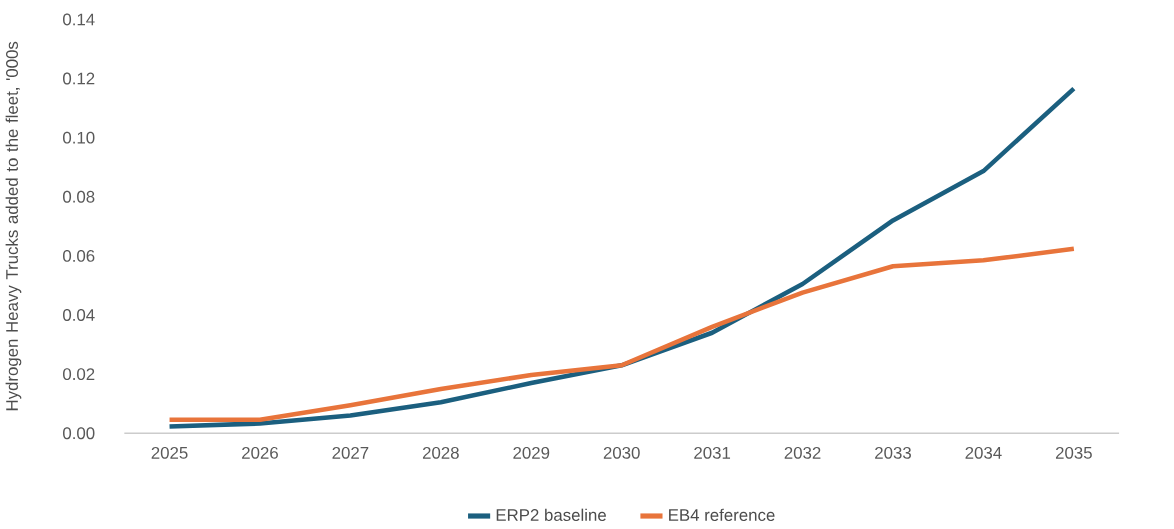  What do you see at coordinates (440, 453) in the screenshot?
I see `x-tick-label: 2028` at bounding box center [440, 453].